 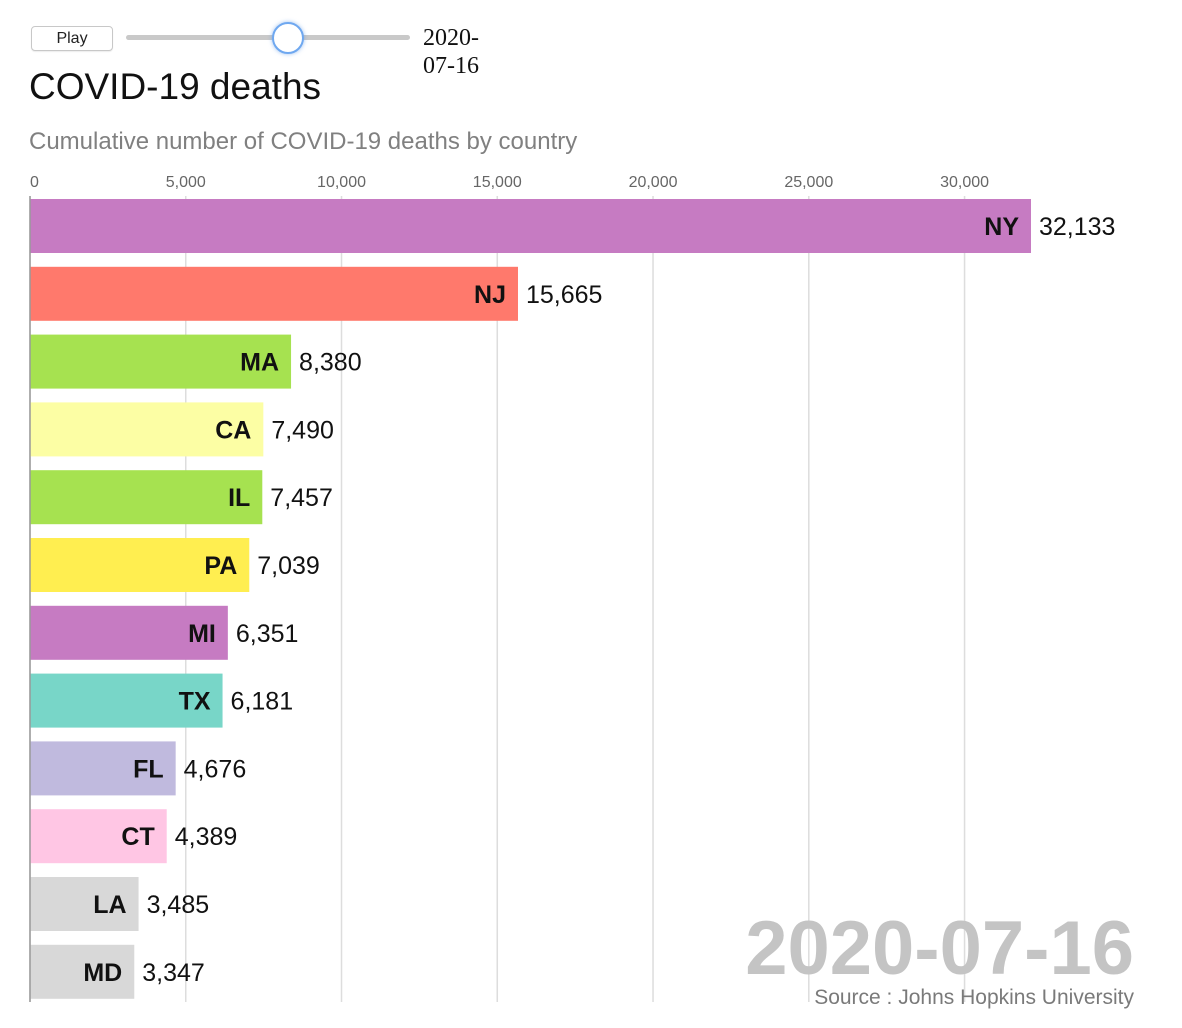 What do you see at coordinates (102, 973) in the screenshot?
I see `bar-category-label: MD` at bounding box center [102, 973].